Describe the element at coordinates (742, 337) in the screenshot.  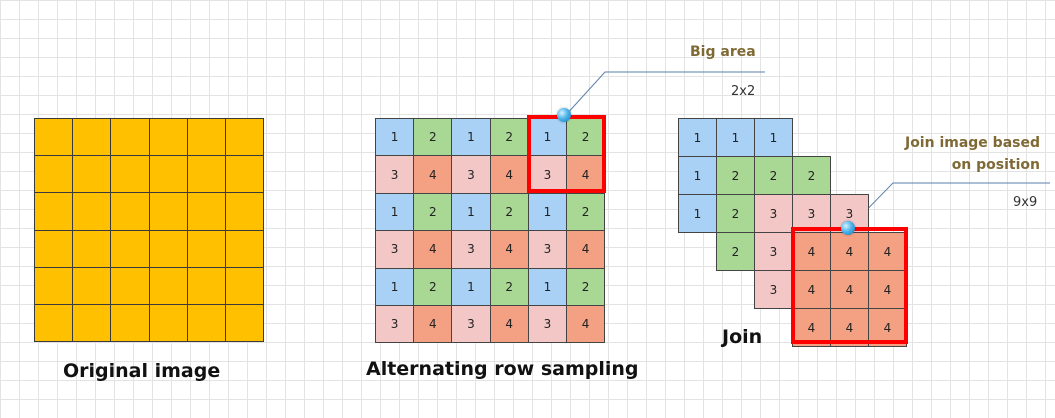
I see `join-caption: Join` at that location.